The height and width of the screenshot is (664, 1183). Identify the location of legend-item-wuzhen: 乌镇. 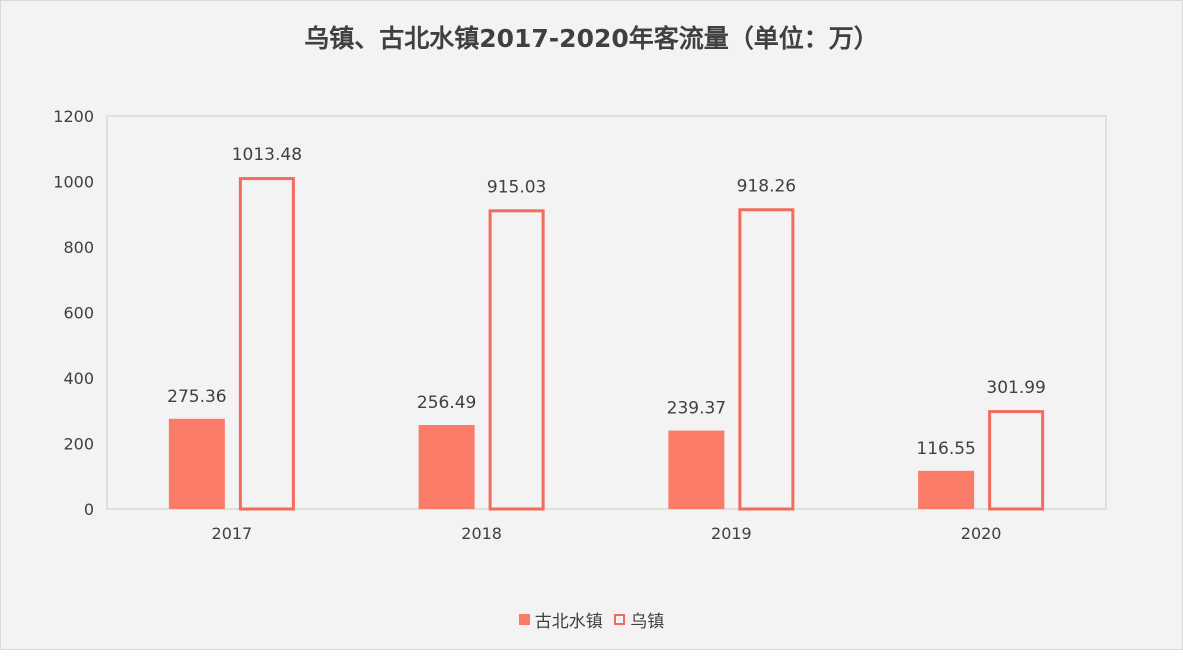
(639, 619).